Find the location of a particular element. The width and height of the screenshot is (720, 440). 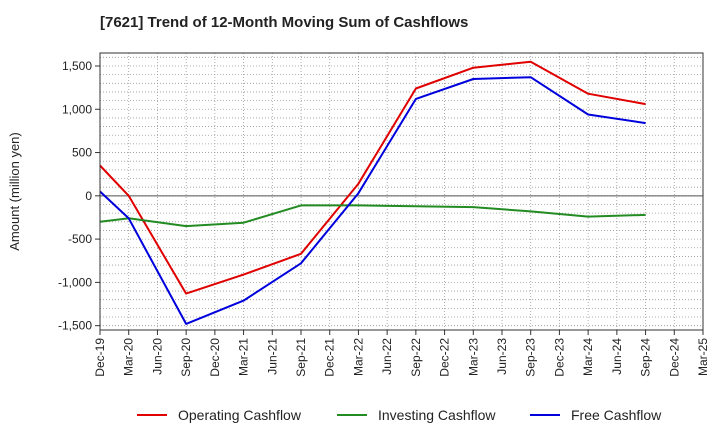

y-tick-label: 1,500 is located at coordinates (77, 66).